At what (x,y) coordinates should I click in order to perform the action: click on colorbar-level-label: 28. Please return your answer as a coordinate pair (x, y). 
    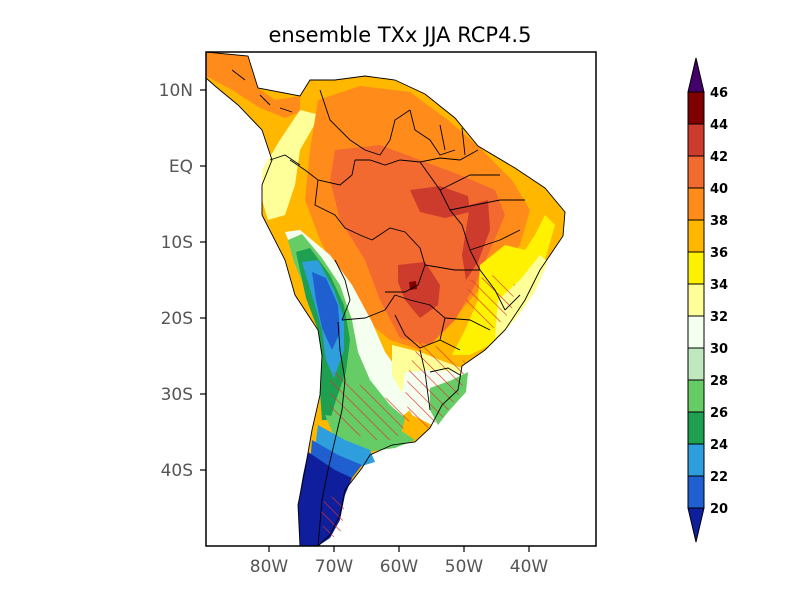
    Looking at the image, I should click on (719, 381).